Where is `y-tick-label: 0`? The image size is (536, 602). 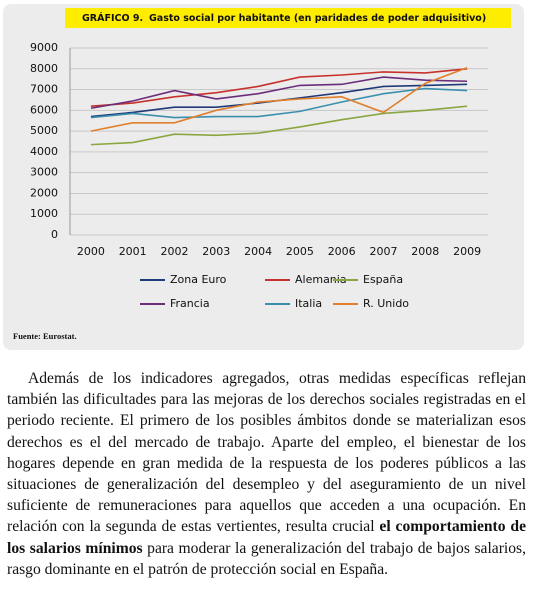
y-tick-label: 0 is located at coordinates (54, 234).